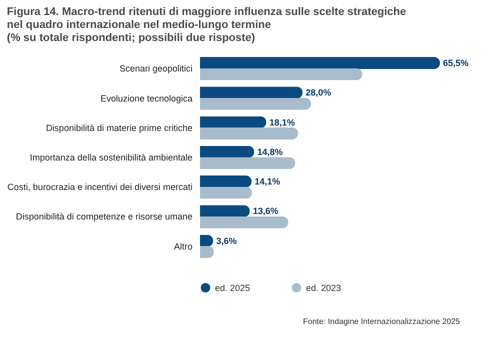 The width and height of the screenshot is (504, 350). What do you see at coordinates (131, 38) in the screenshot?
I see `text: (% su totale rispondenti; possibili due risposte)` at bounding box center [131, 38].